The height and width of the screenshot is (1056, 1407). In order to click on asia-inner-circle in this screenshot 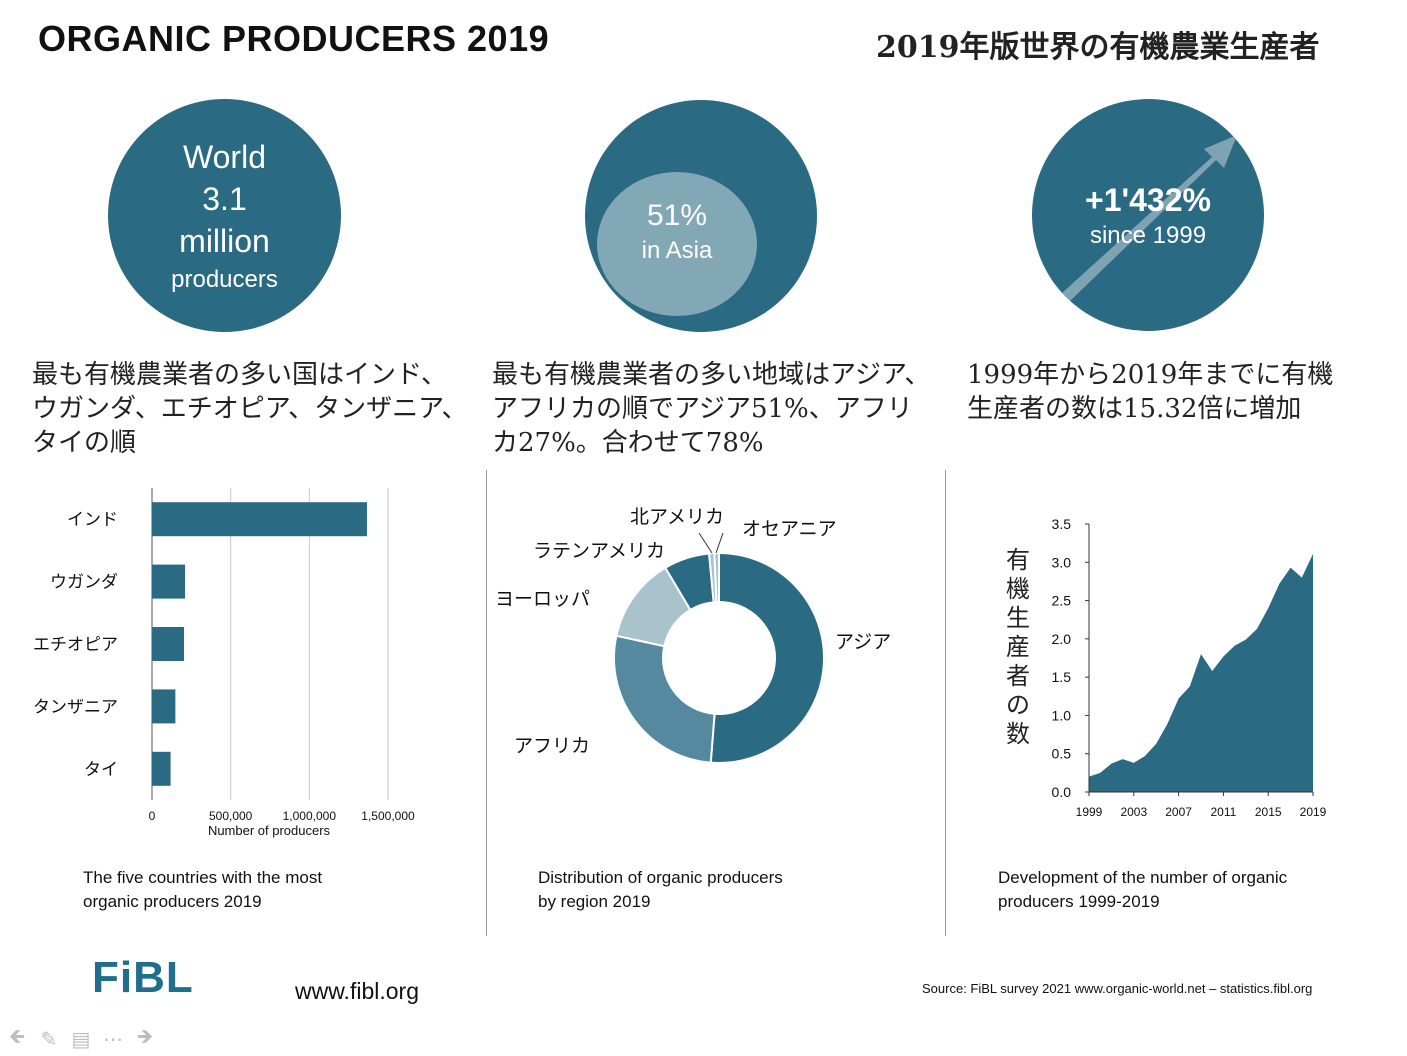, I will do `click(677, 244)`.